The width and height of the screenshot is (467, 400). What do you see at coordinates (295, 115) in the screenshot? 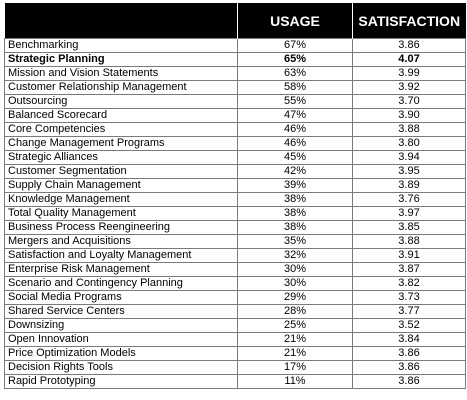
I see `usage-cell: 47%` at bounding box center [295, 115].